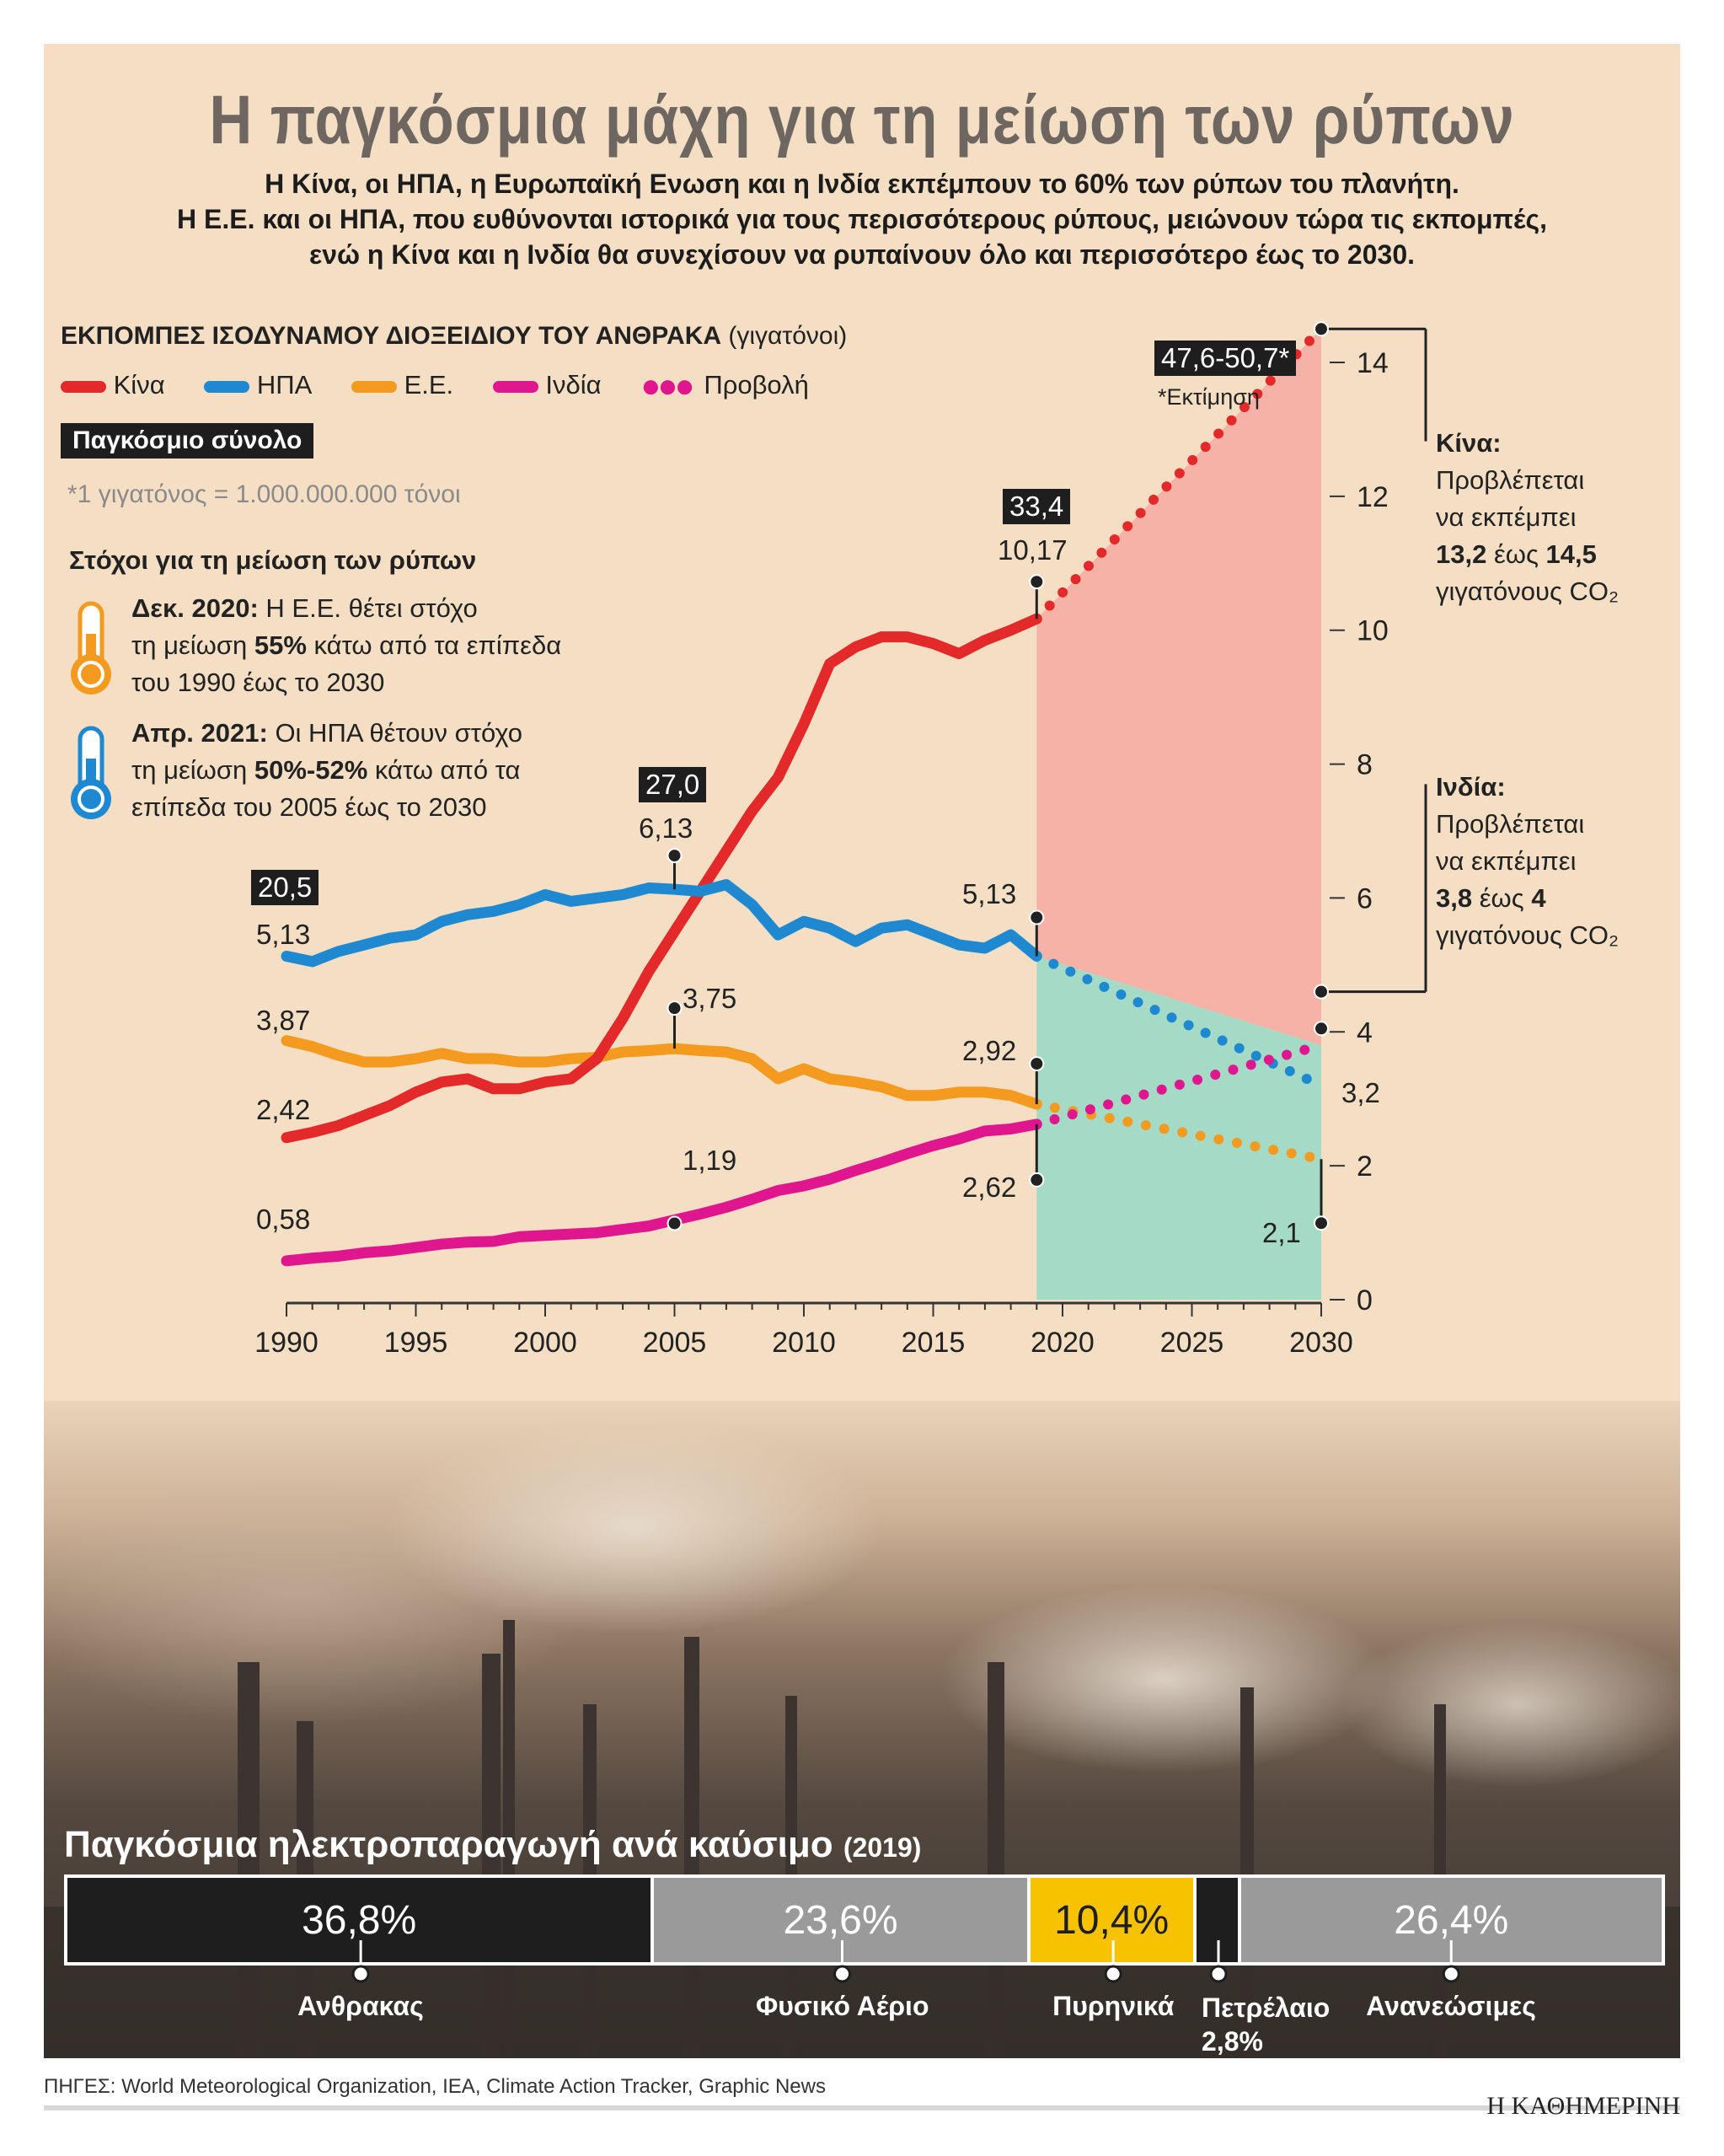  I want to click on usa-line, so click(662, 923).